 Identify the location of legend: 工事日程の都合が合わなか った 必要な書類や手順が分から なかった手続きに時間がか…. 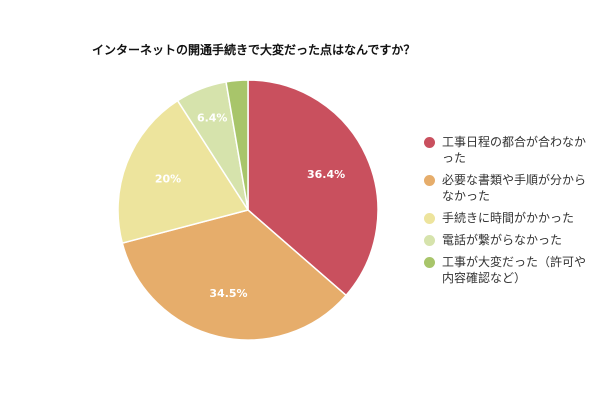
(512, 213).